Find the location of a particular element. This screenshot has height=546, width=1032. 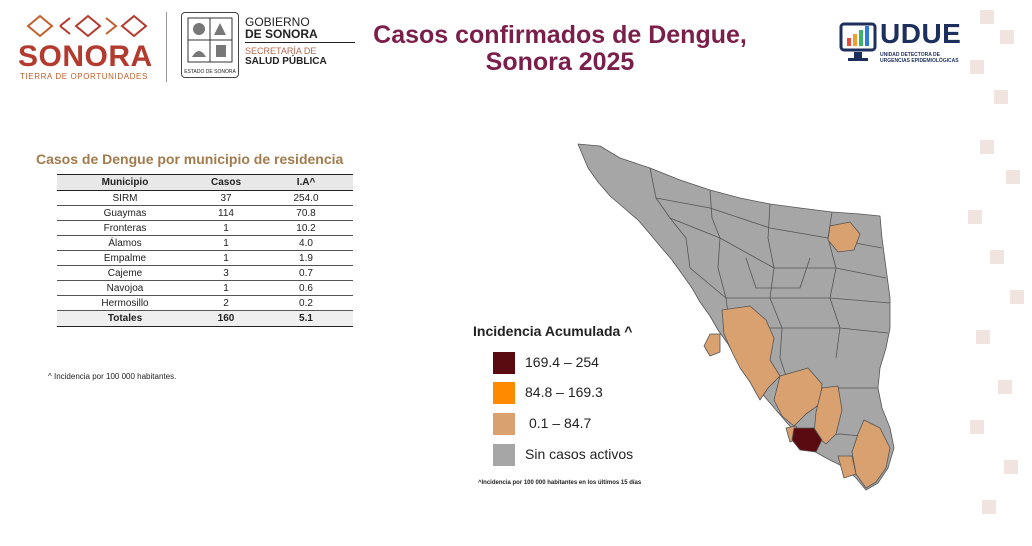

table-row: Empalme 1 1.9 is located at coordinates (205, 258).